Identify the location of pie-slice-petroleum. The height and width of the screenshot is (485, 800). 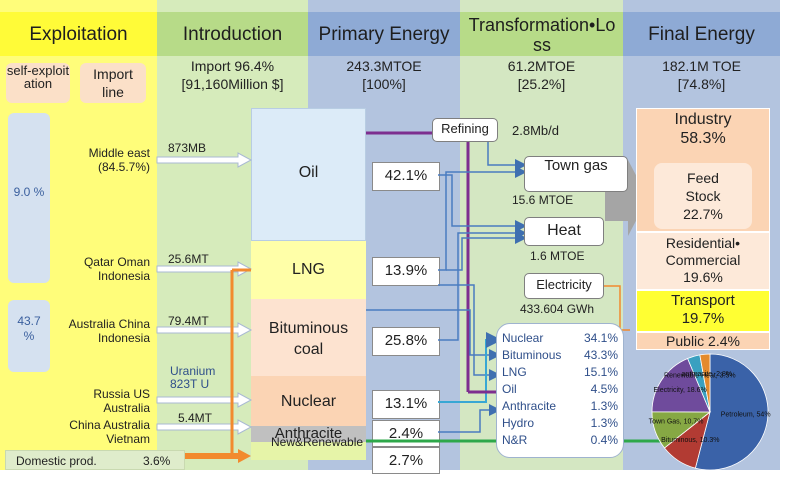
(731, 412).